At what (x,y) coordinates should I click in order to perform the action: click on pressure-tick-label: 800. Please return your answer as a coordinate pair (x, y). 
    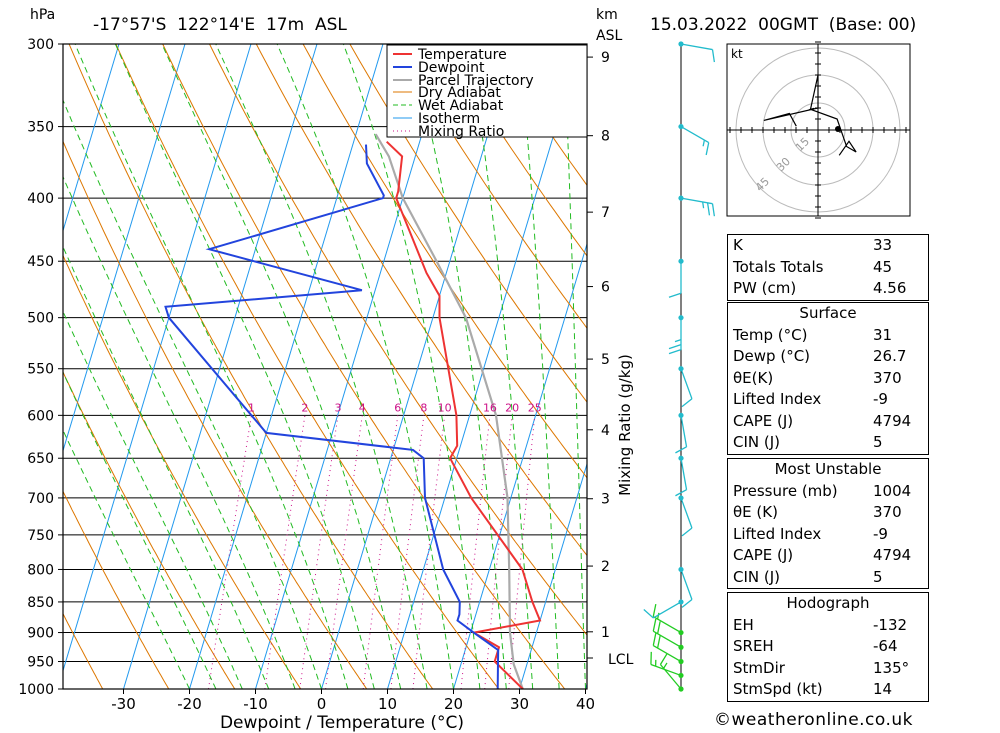
    Looking at the image, I should click on (40, 570).